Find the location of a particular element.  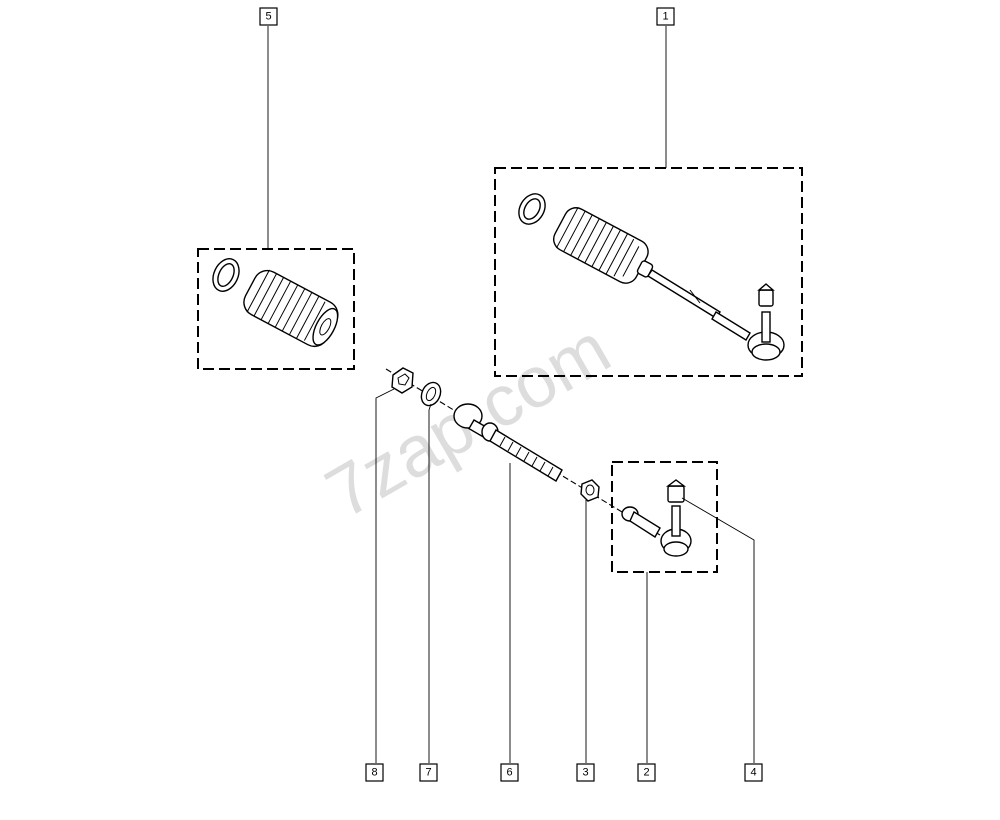

callout-6: 6 is located at coordinates (509, 772).